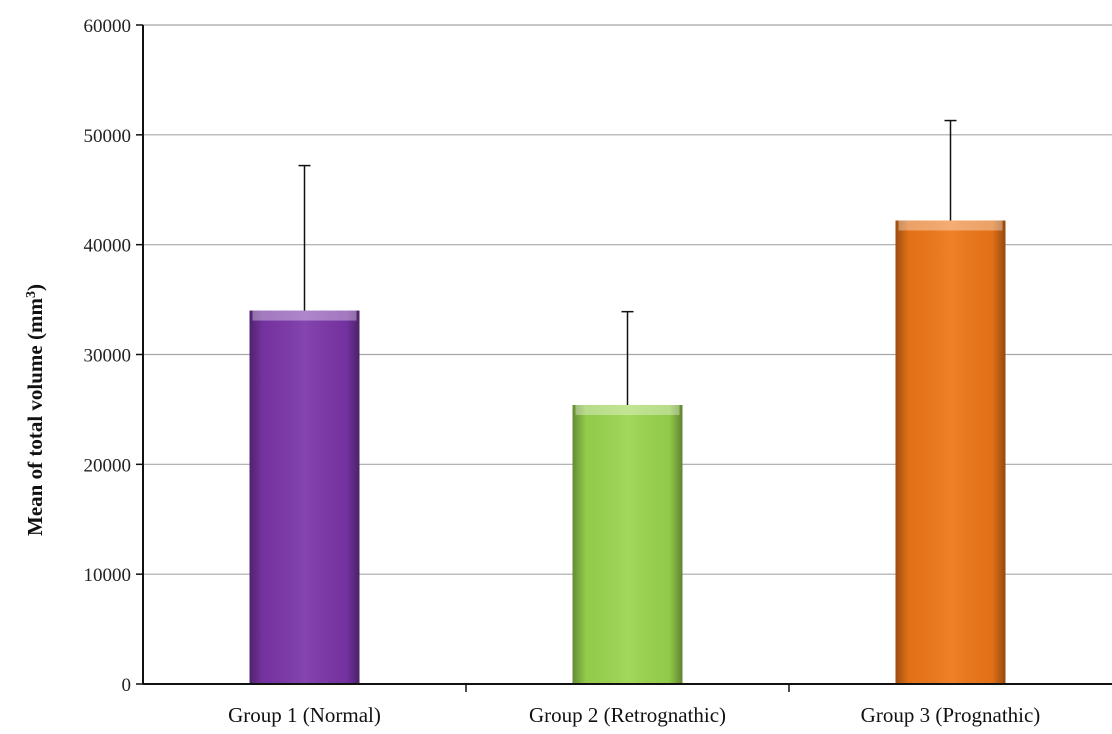 The width and height of the screenshot is (1112, 734). Describe the element at coordinates (108, 575) in the screenshot. I see `y-tick-label: 10000` at that location.